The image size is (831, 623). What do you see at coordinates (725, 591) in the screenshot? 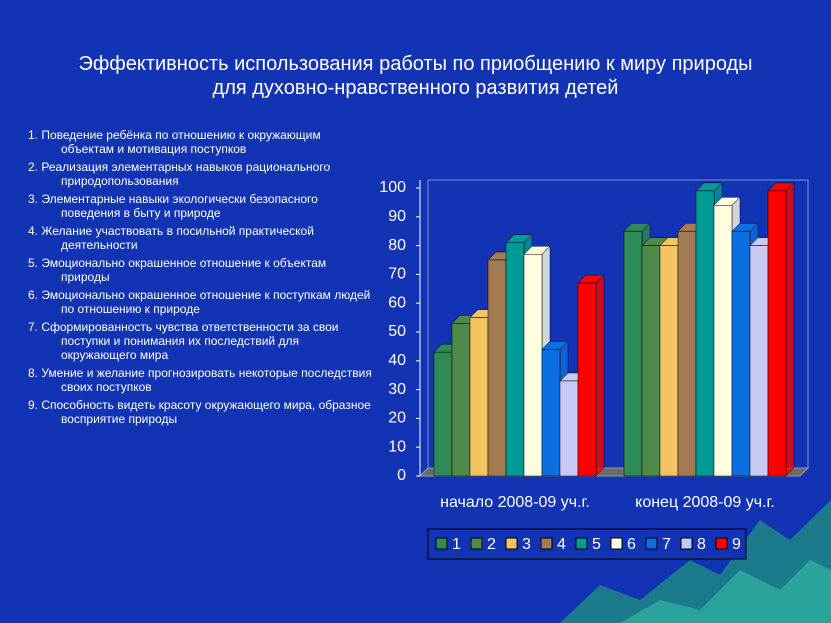
I see `mountains` at bounding box center [725, 591].